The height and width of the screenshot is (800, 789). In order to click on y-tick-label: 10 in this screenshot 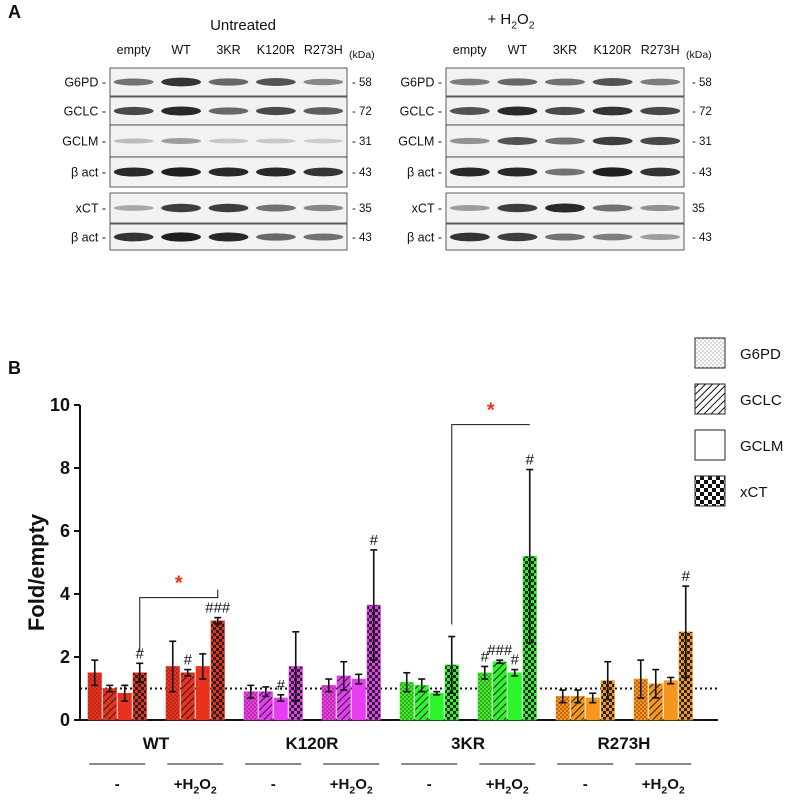, I will do `click(60, 405)`.